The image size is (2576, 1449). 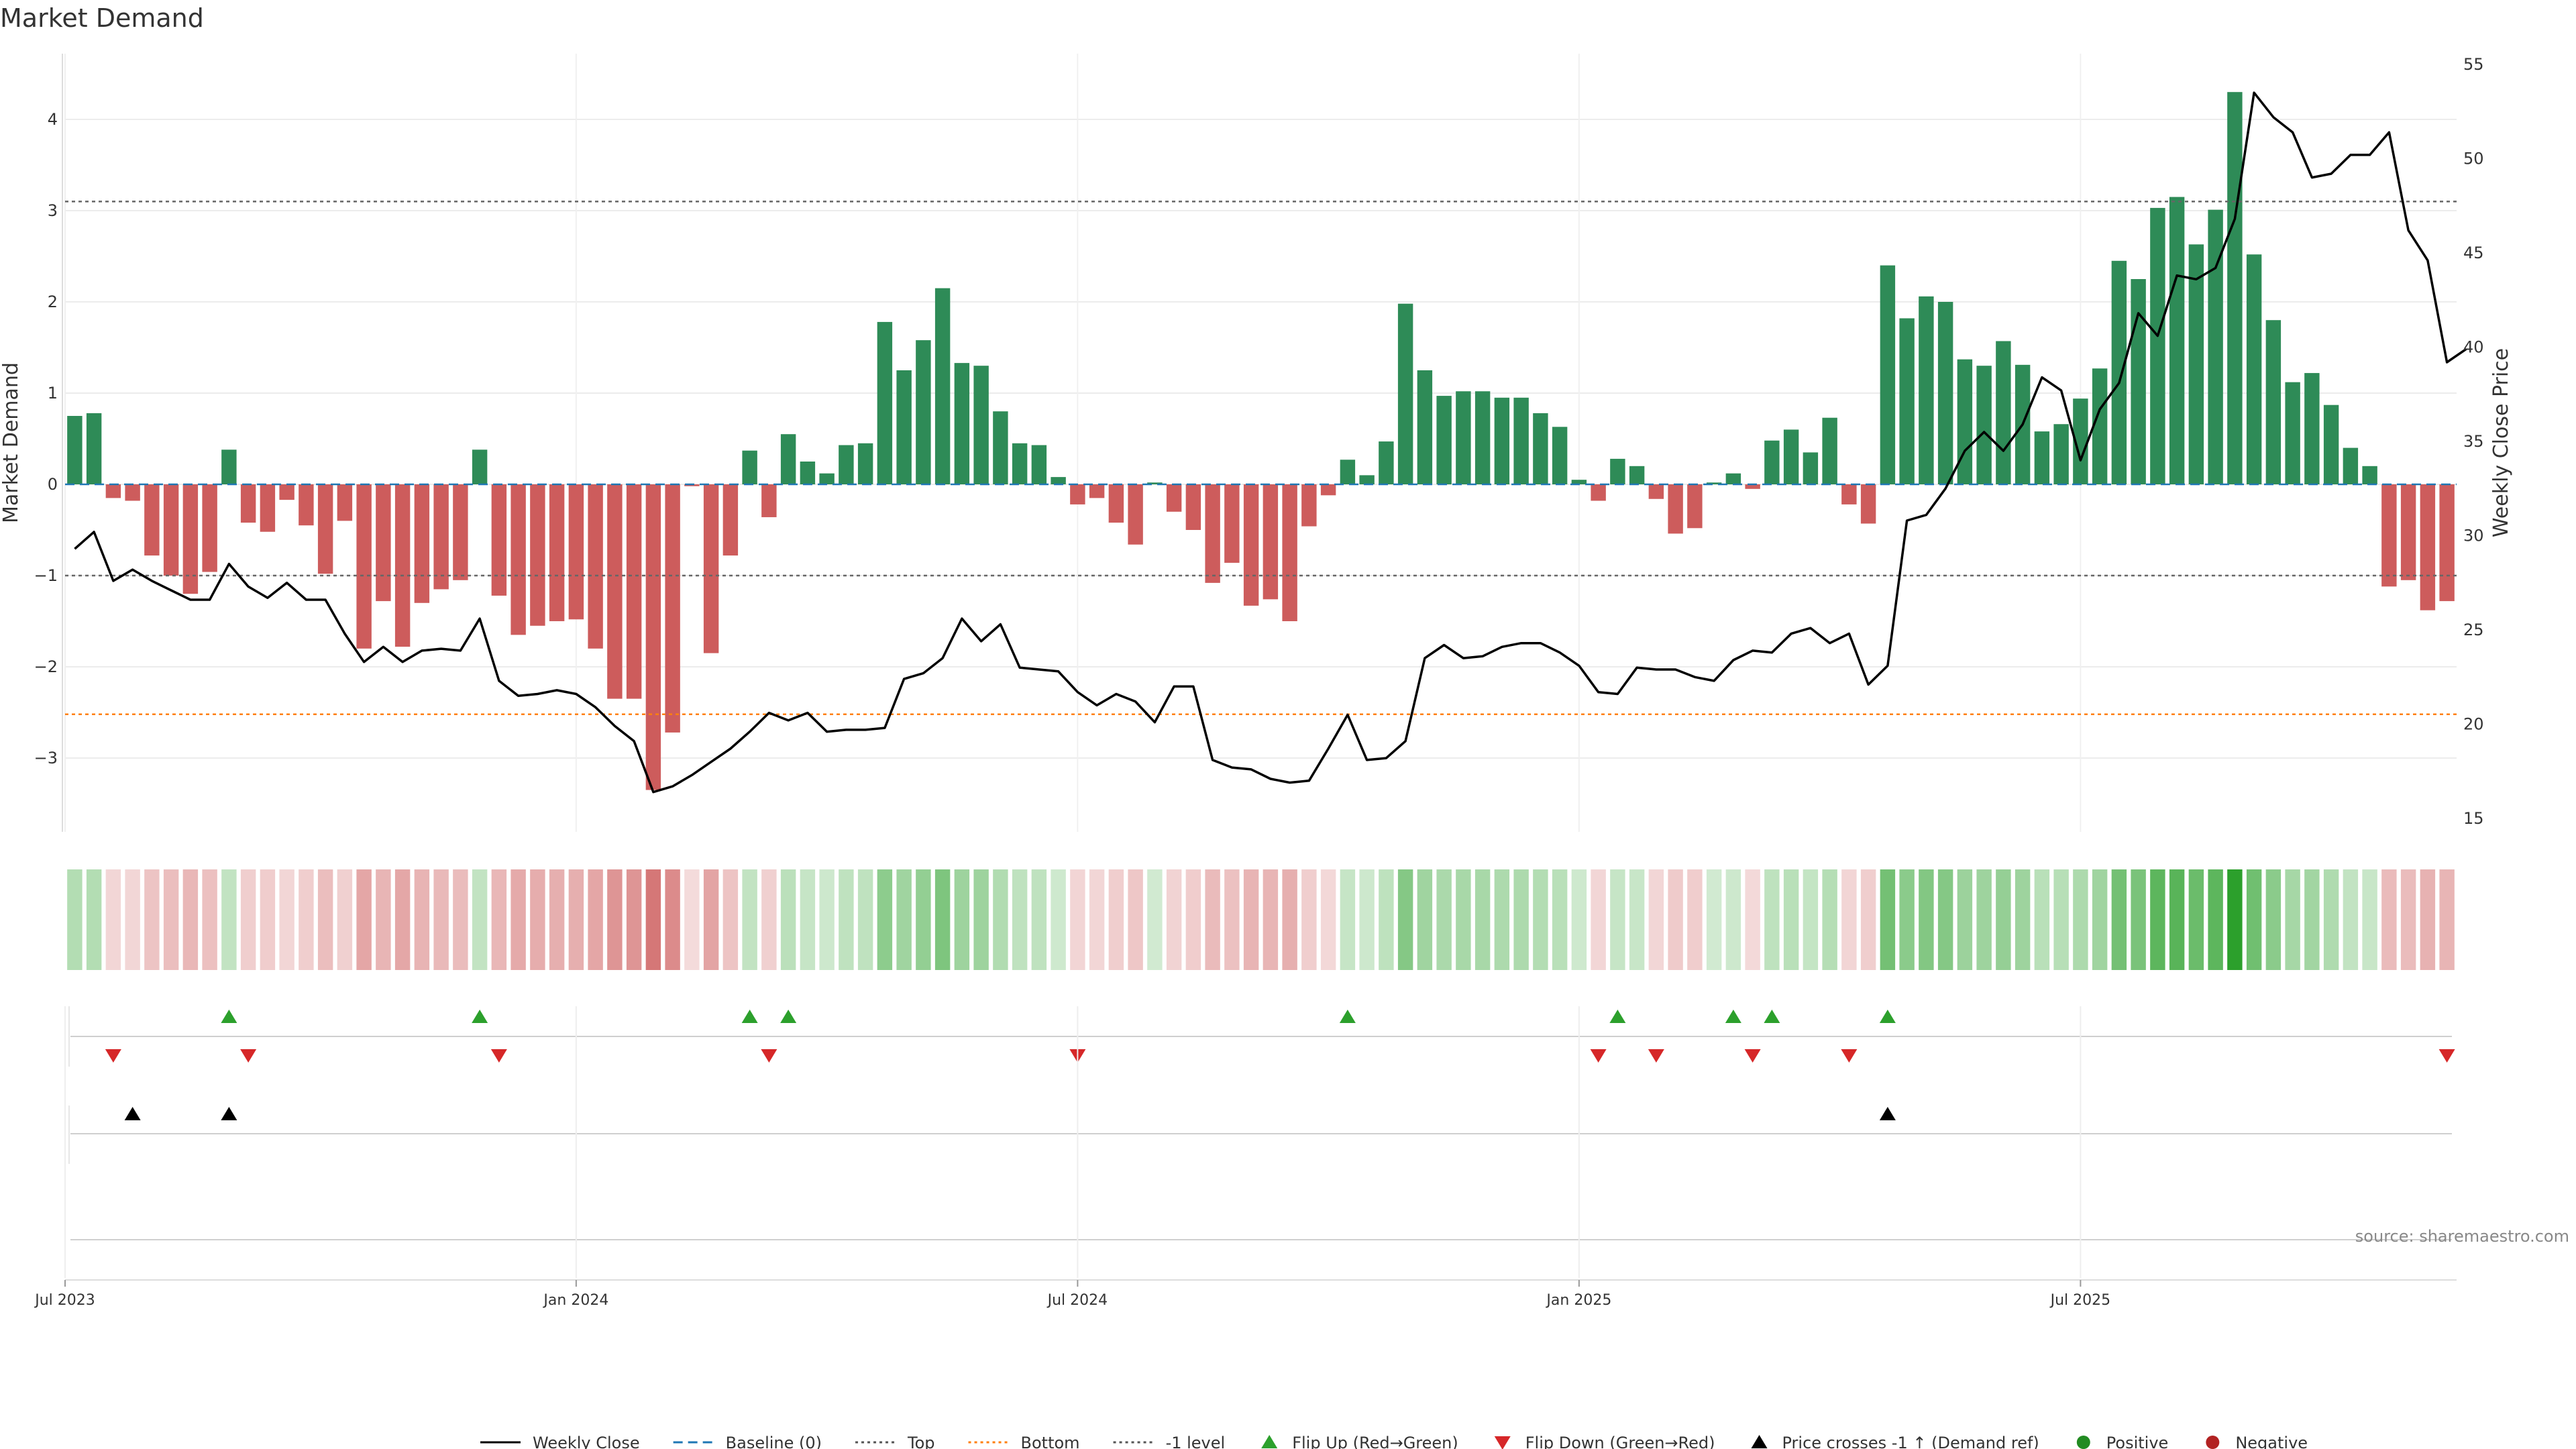 I want to click on flip-down-marker, so click(x=1656, y=1056).